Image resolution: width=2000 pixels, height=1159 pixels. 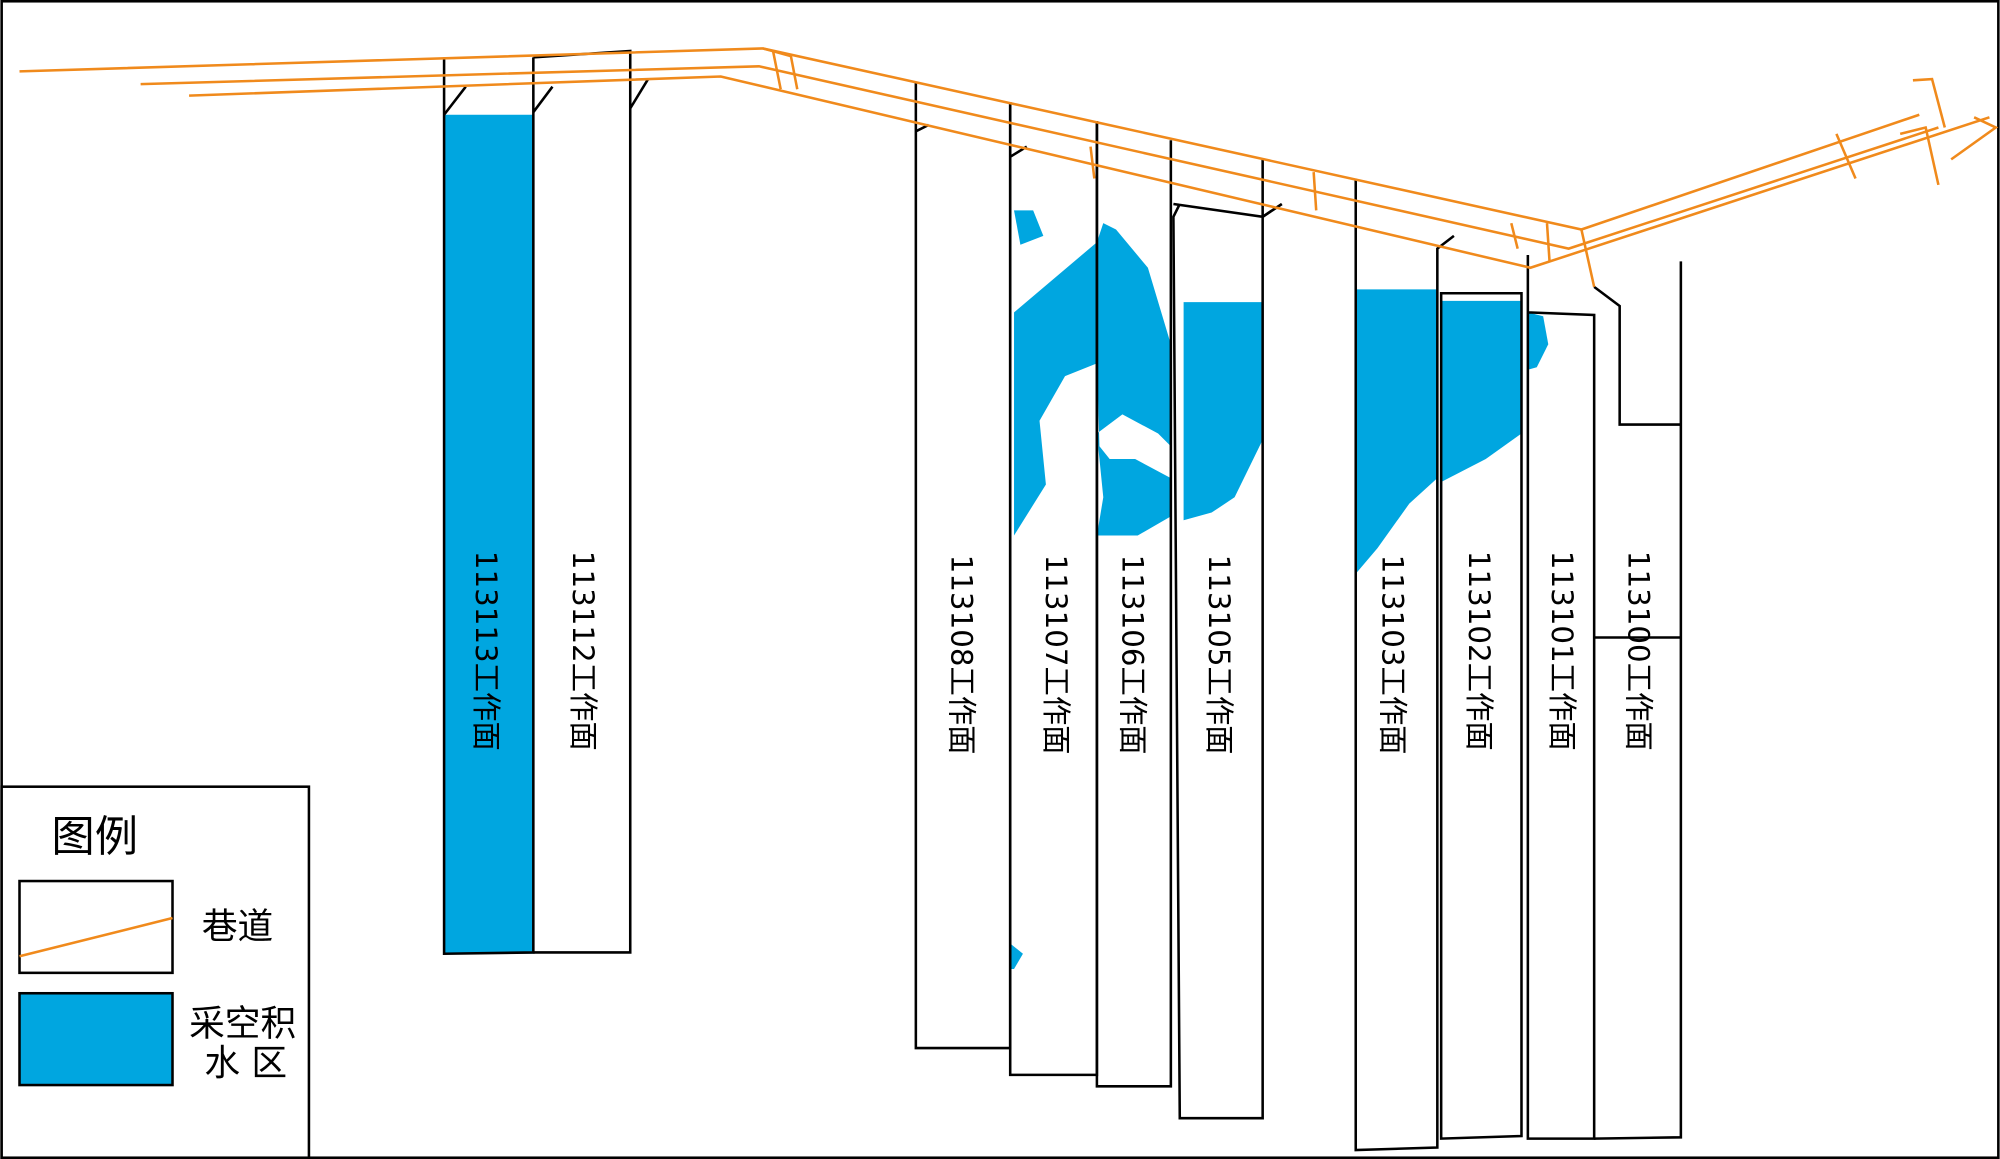 I want to click on panel-label: 113107工作面, so click(x=1056, y=655).